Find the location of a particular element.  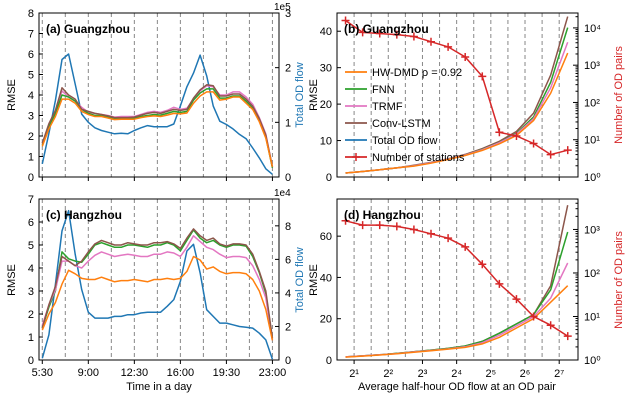

a-y2scale: 1e5 is located at coordinates (282, 7).